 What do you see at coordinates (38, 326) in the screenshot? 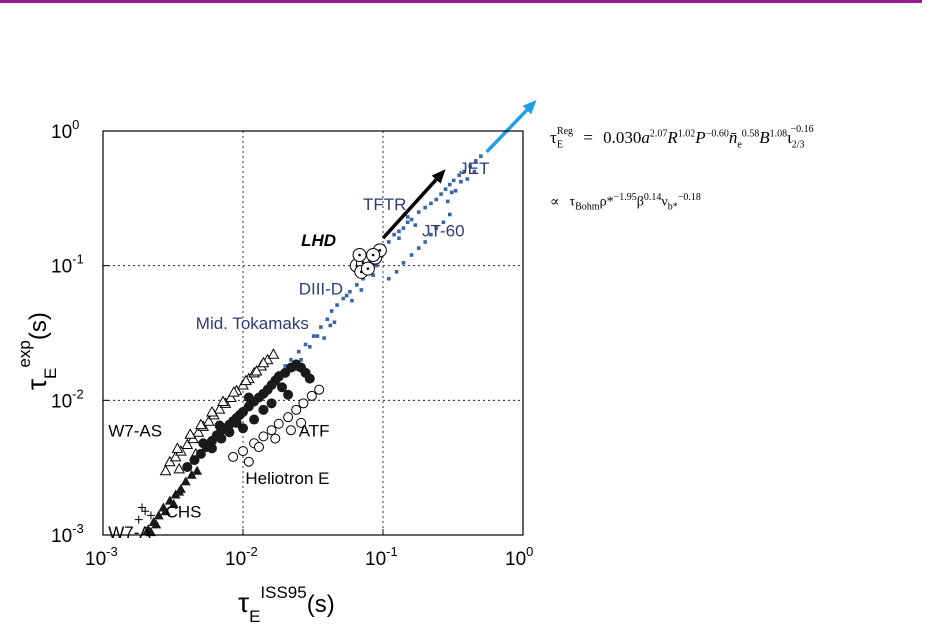
I see `y-axis-unit: (s)` at bounding box center [38, 326].